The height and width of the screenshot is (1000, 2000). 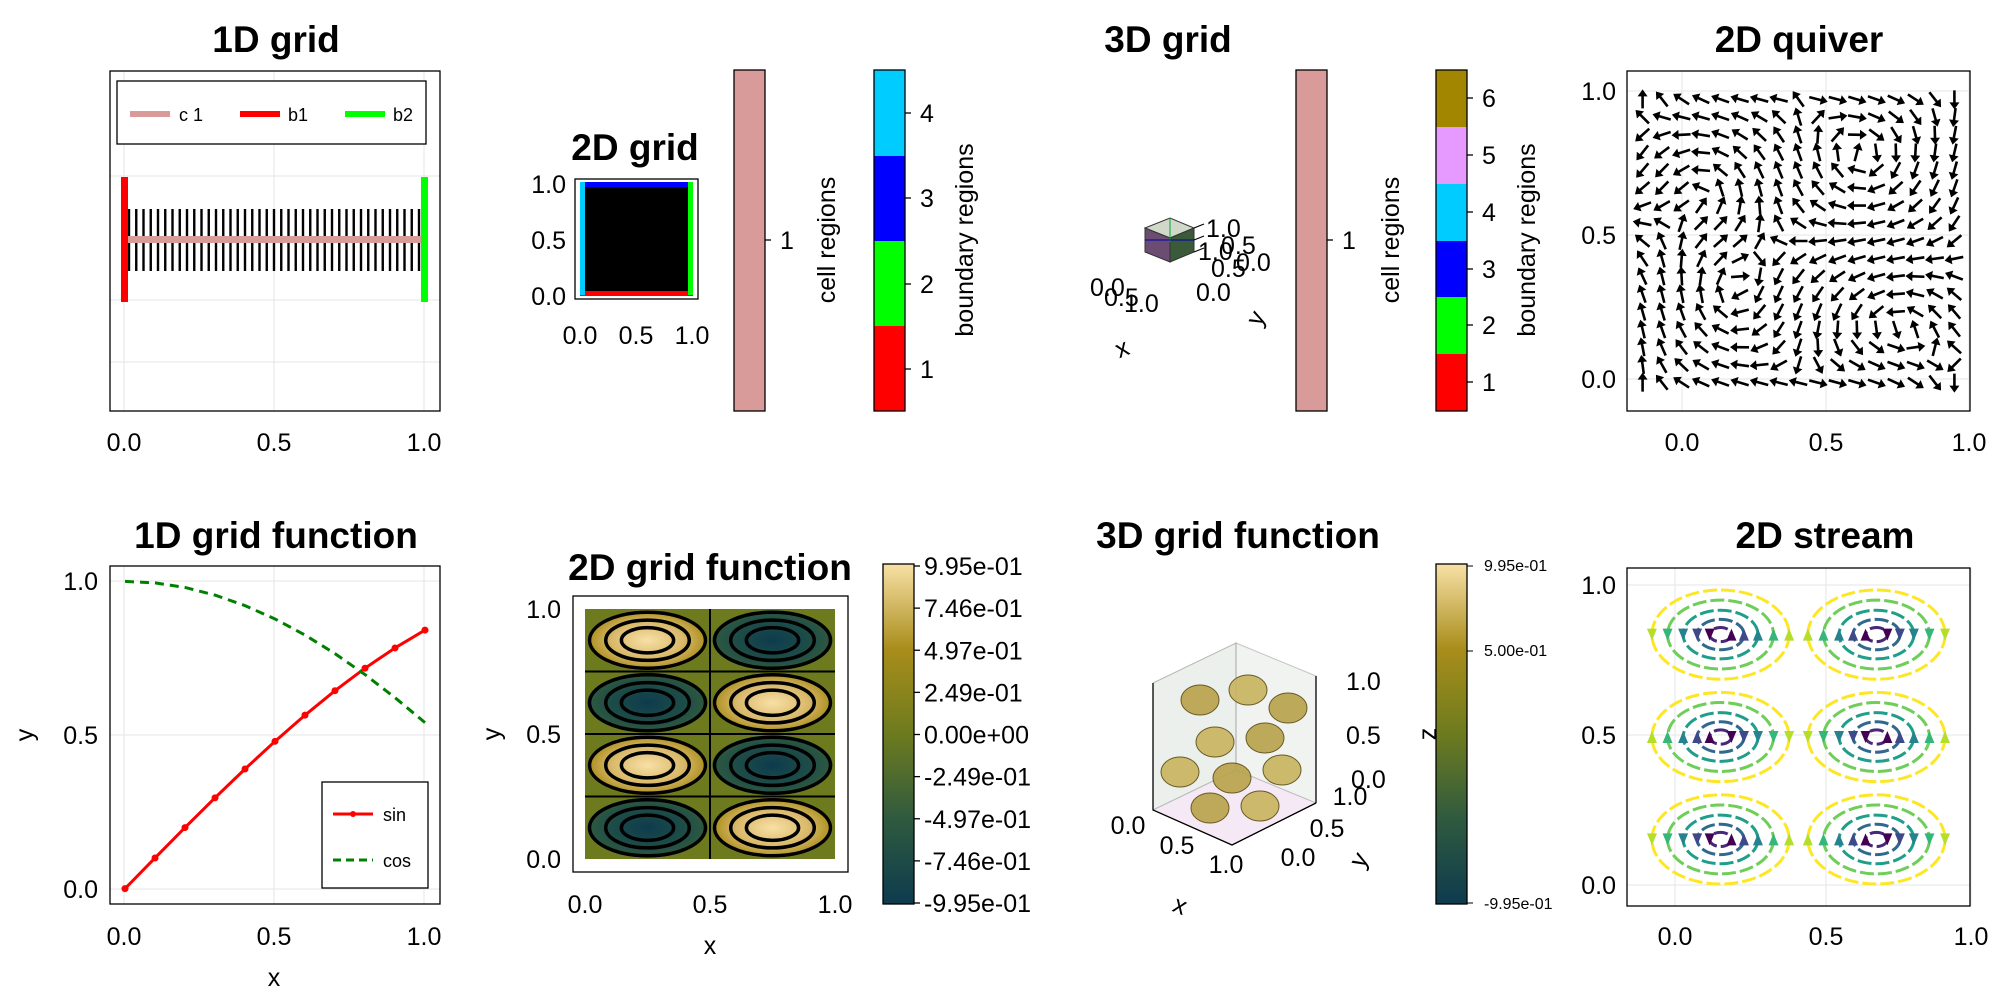 What do you see at coordinates (977, 862) in the screenshot?
I see `colorbar-tick: -7.46e-01` at bounding box center [977, 862].